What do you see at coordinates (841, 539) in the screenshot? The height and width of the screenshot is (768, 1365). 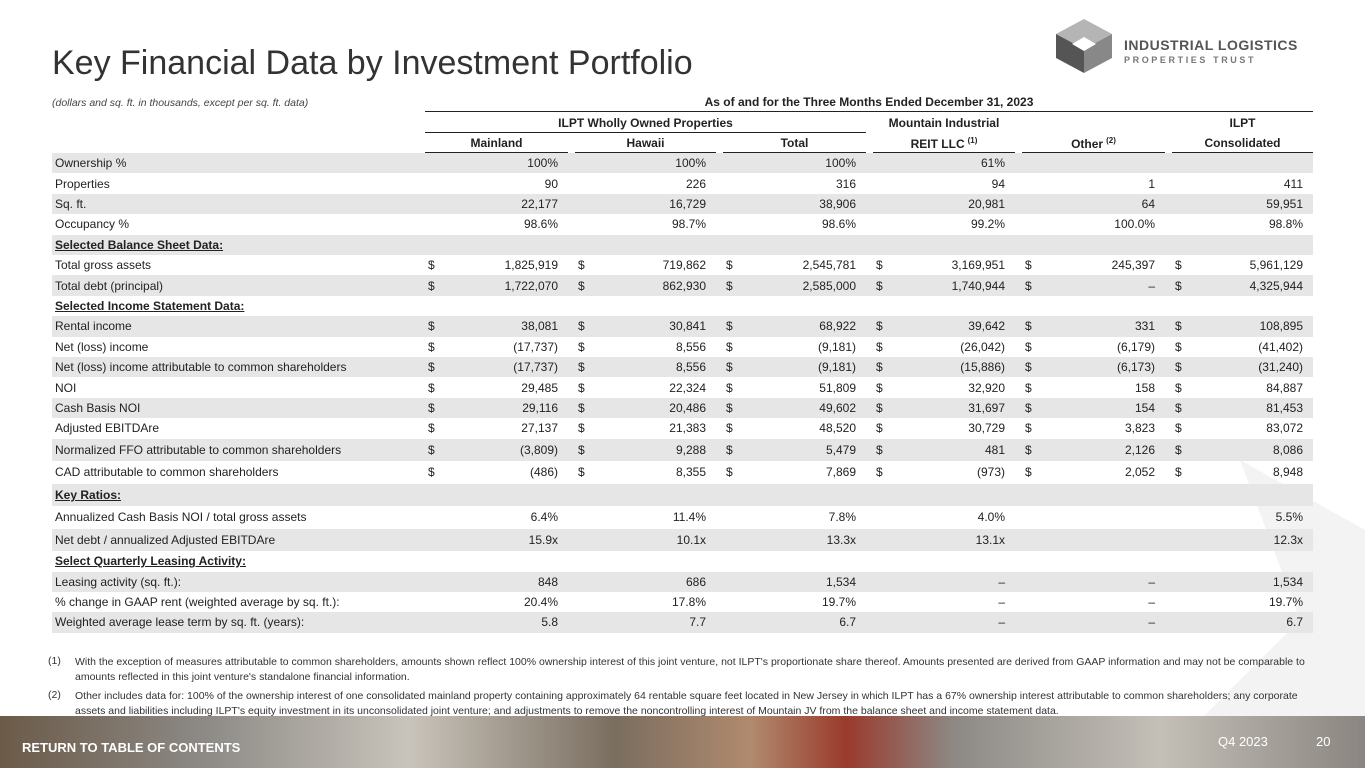 I see `cell-value: 13.3x` at bounding box center [841, 539].